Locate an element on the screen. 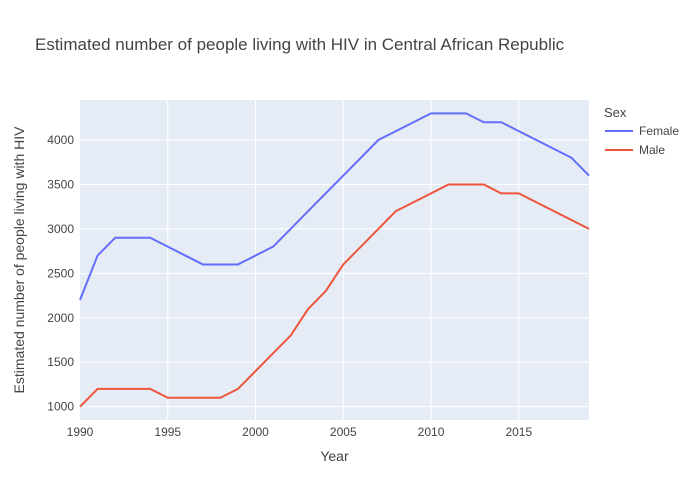 The height and width of the screenshot is (500, 700). y-tick-label: 3500 is located at coordinates (60, 184).